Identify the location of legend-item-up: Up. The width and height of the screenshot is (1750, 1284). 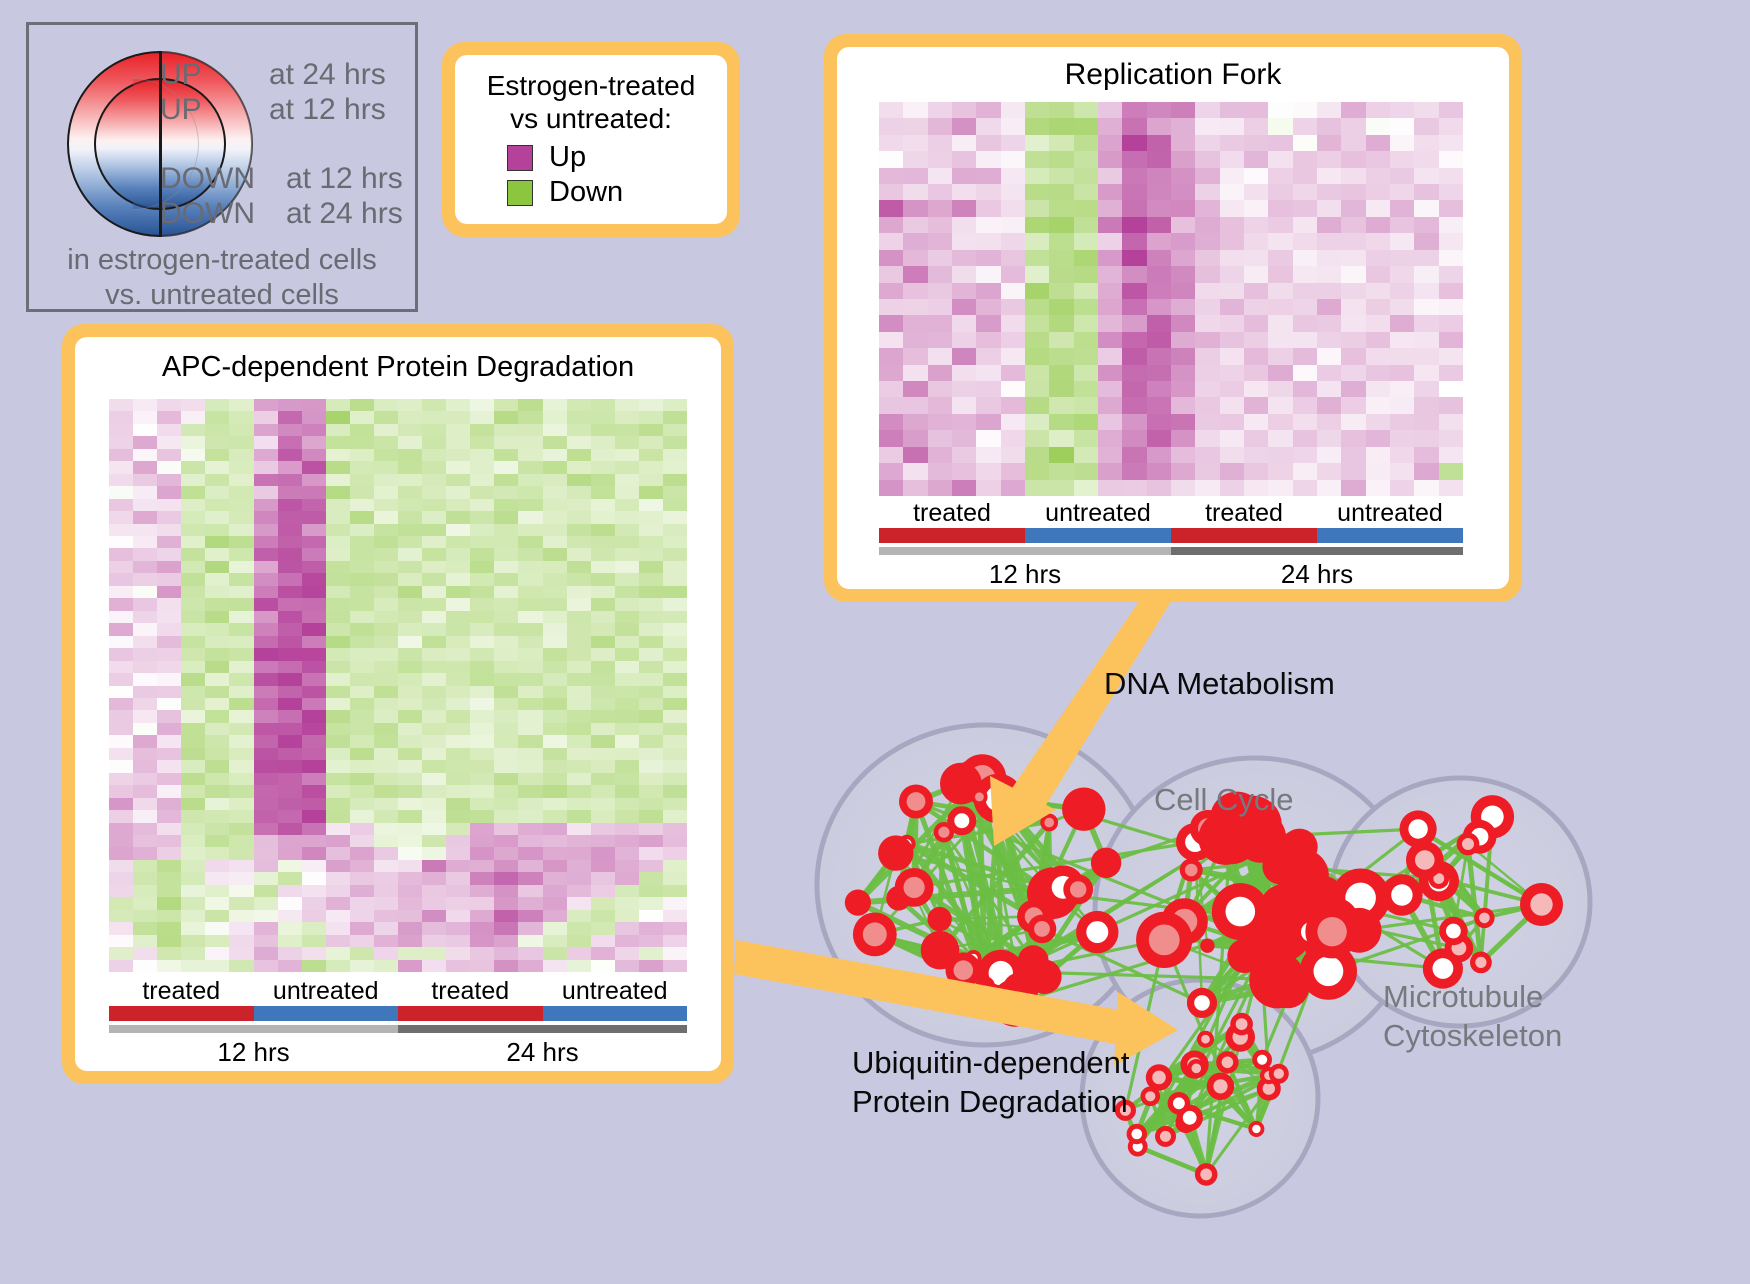
(617, 157).